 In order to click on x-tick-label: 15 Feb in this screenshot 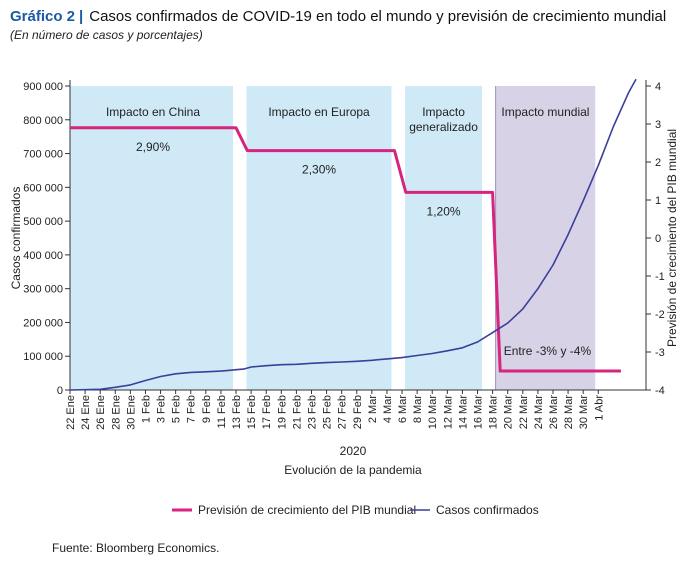, I will do `click(252, 412)`.